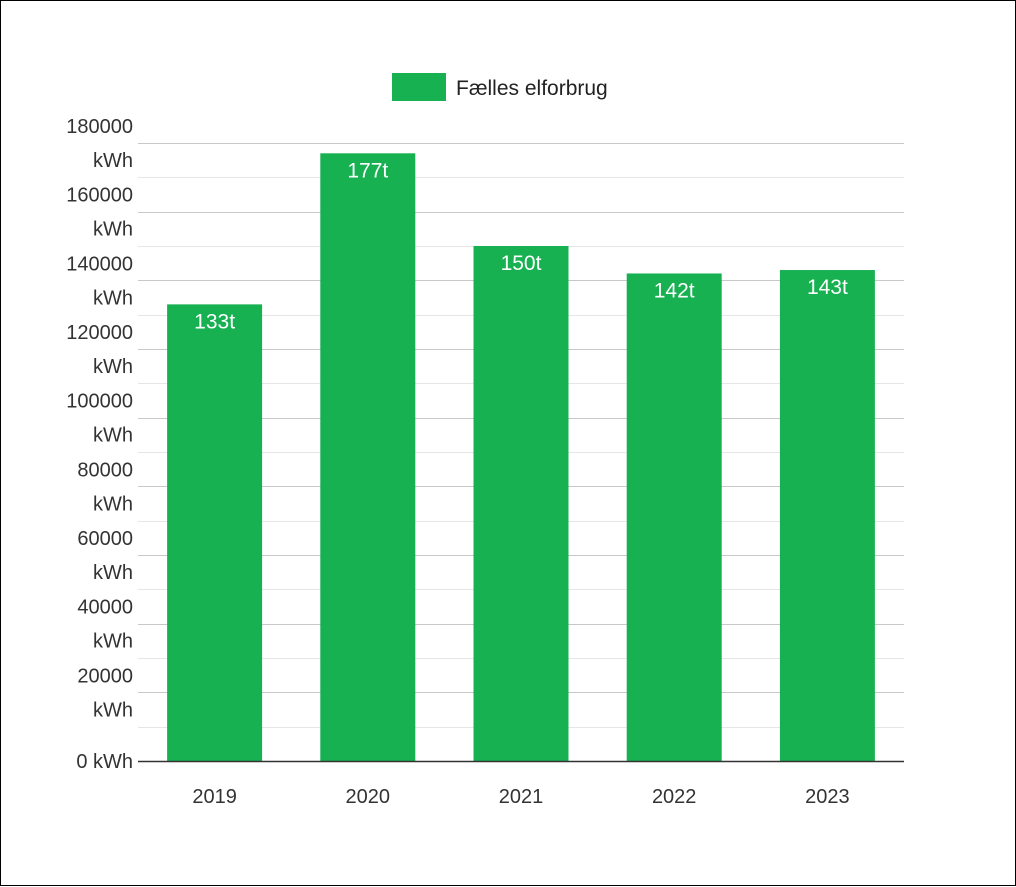 This screenshot has height=887, width=1016. I want to click on y-tick-label: 120000 kWh, so click(99, 350).